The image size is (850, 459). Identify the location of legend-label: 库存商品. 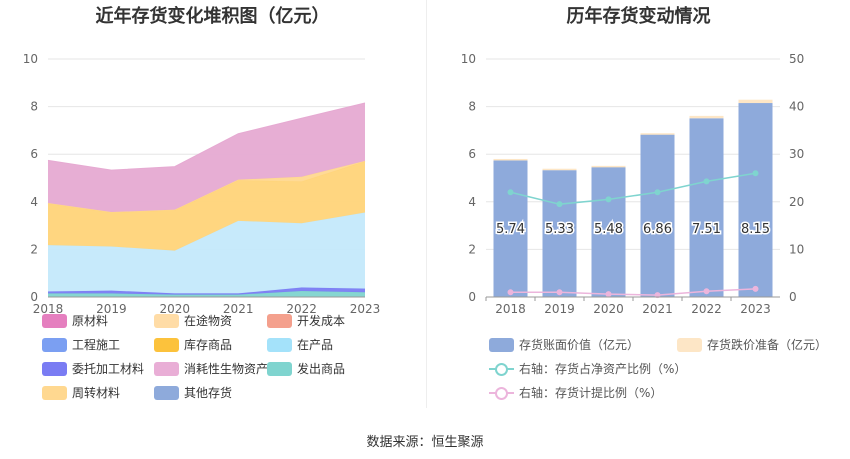
(208, 345).